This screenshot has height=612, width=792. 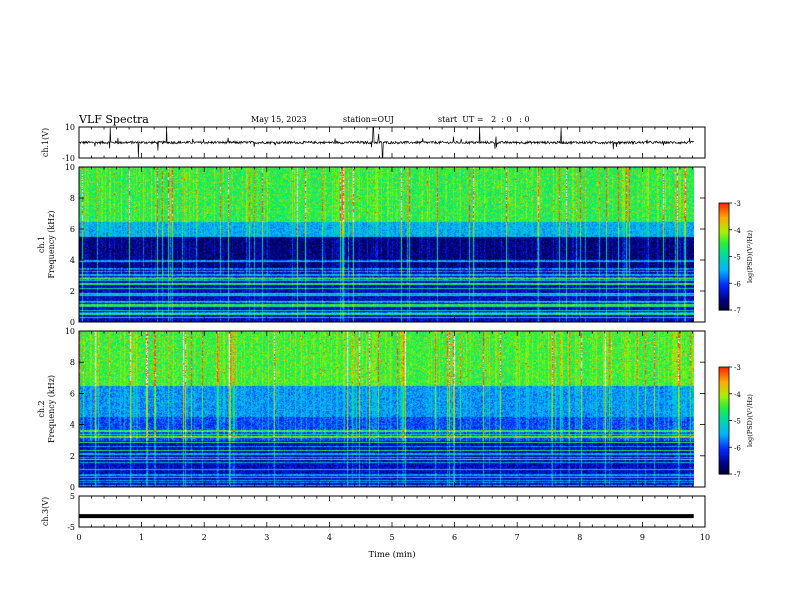 I want to click on start-ut-label: start UT = 2 : 0 : 0, so click(x=484, y=119).